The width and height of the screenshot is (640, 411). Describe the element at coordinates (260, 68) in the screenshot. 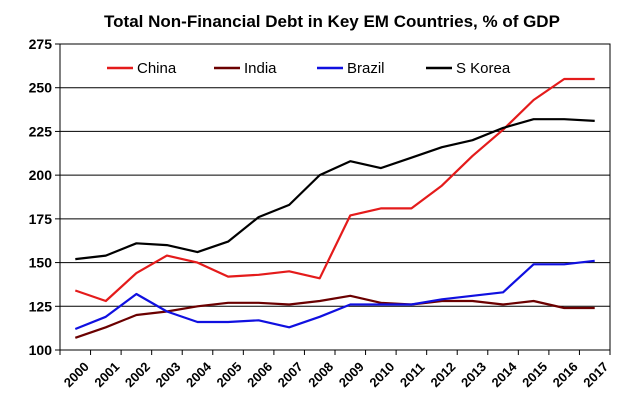

I see `legend-label: India` at that location.